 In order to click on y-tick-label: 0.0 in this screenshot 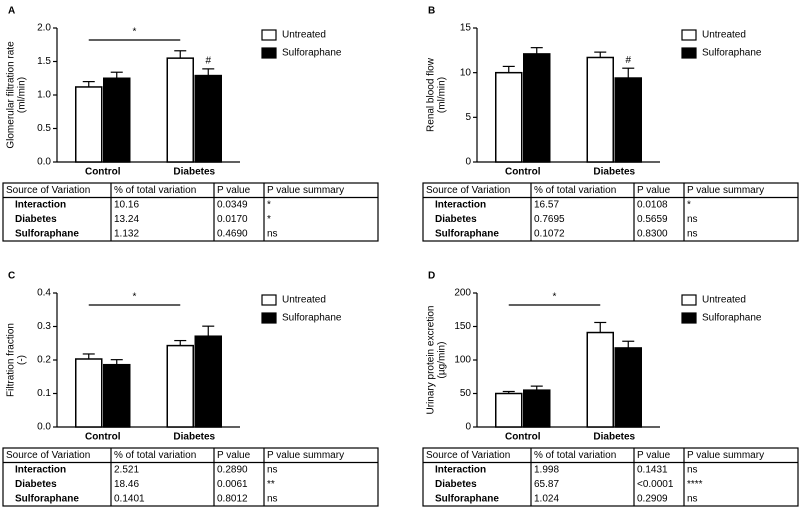, I will do `click(44, 427)`.